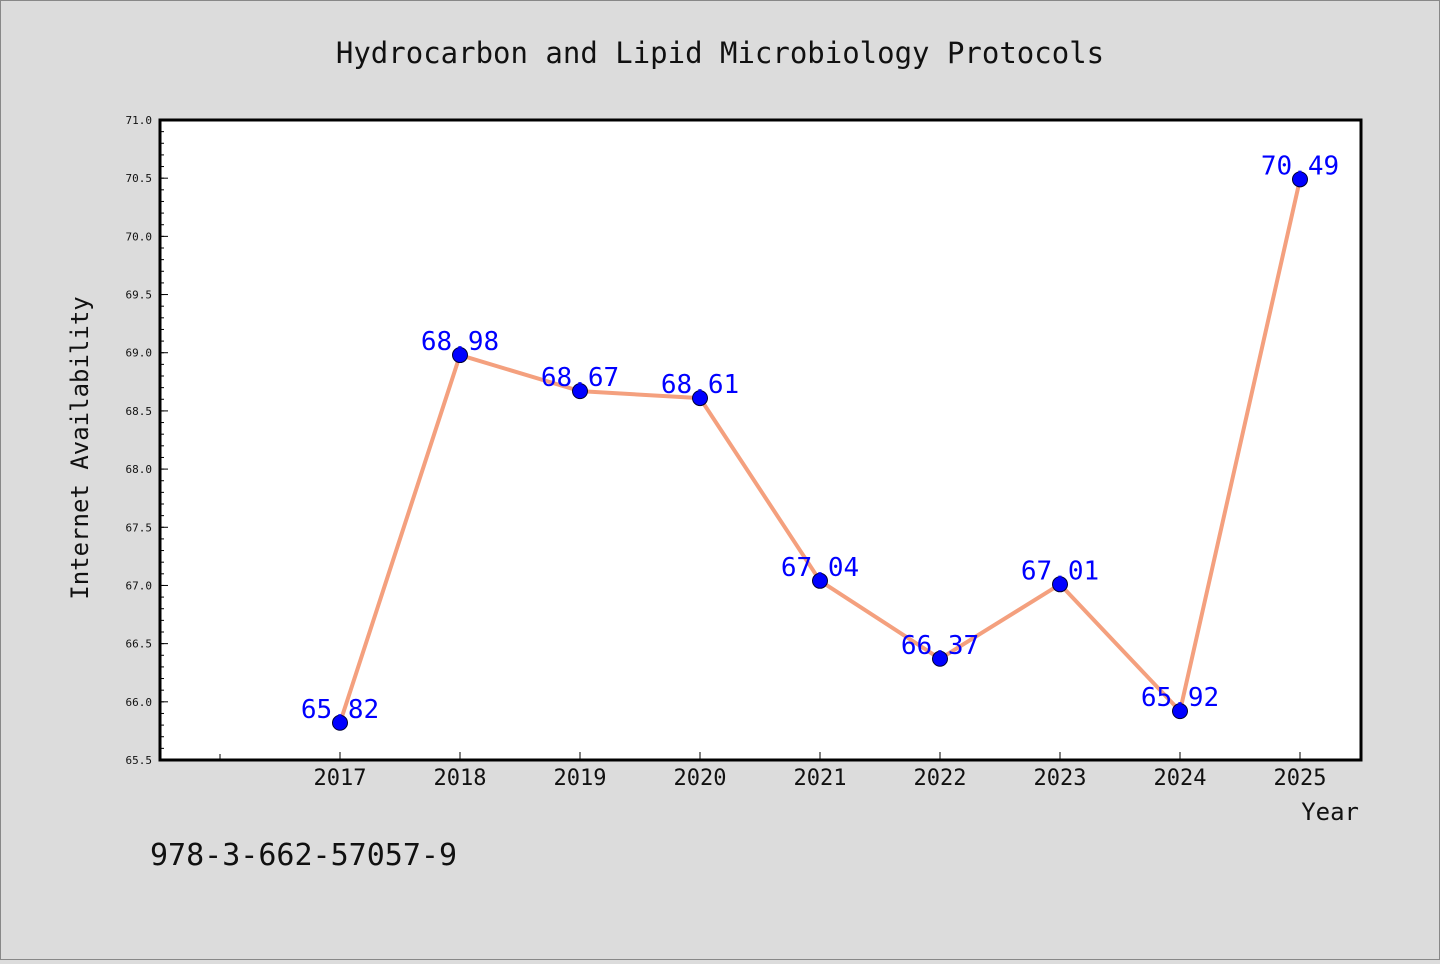  What do you see at coordinates (773, 771) in the screenshot?
I see `x-axis-ticks: 2017 2018 2019 2020 2021 2022 2023 2024 2025` at bounding box center [773, 771].